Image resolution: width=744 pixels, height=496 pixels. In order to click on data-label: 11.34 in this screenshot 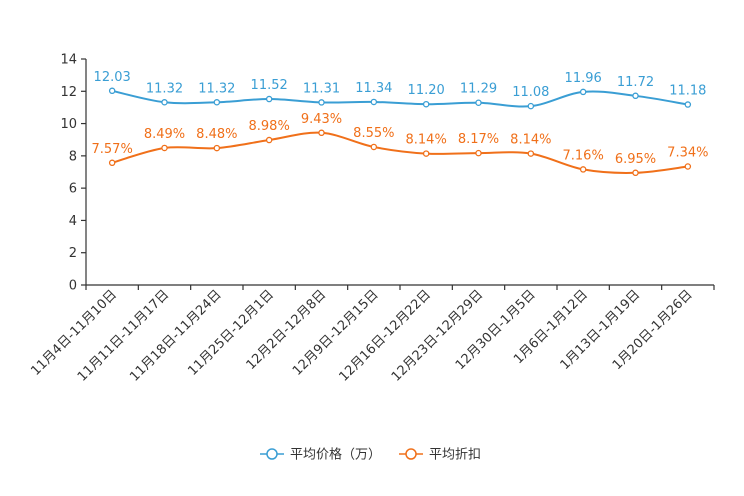, I will do `click(373, 88)`.